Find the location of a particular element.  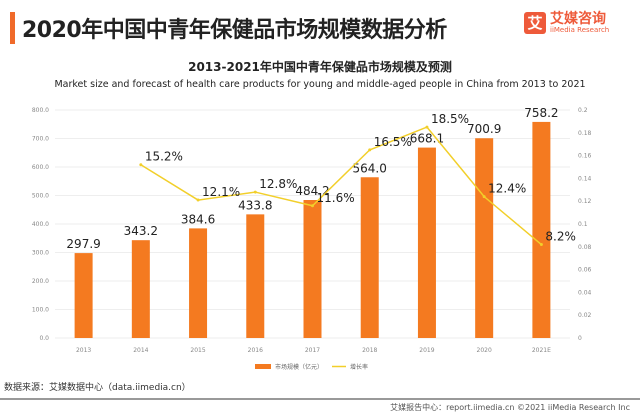

x-tick: 2014 is located at coordinates (140, 350).